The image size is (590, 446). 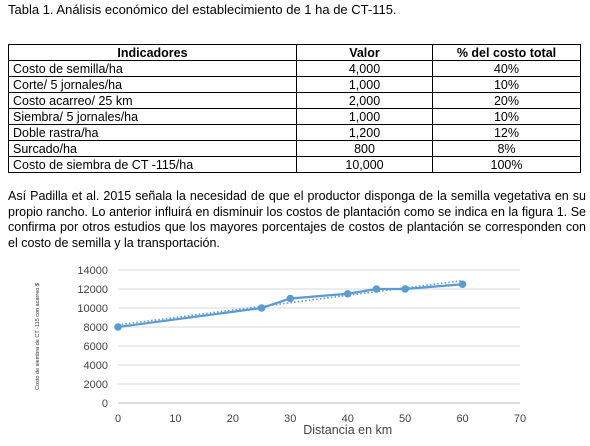 What do you see at coordinates (405, 419) in the screenshot?
I see `x-tick-label: 50` at bounding box center [405, 419].